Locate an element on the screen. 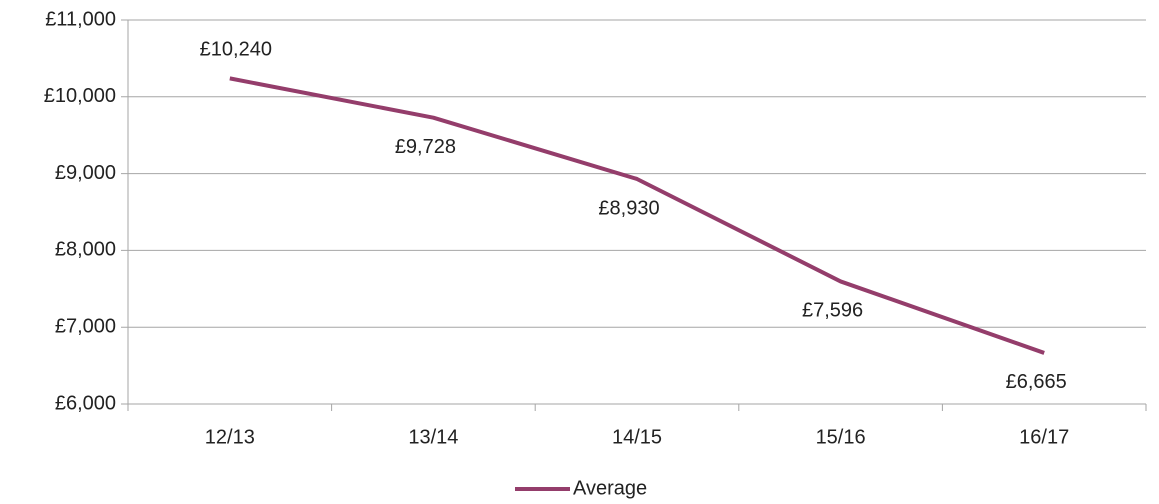 This screenshot has height=504, width=1159. y-tick-label: £8,000 is located at coordinates (85, 250).